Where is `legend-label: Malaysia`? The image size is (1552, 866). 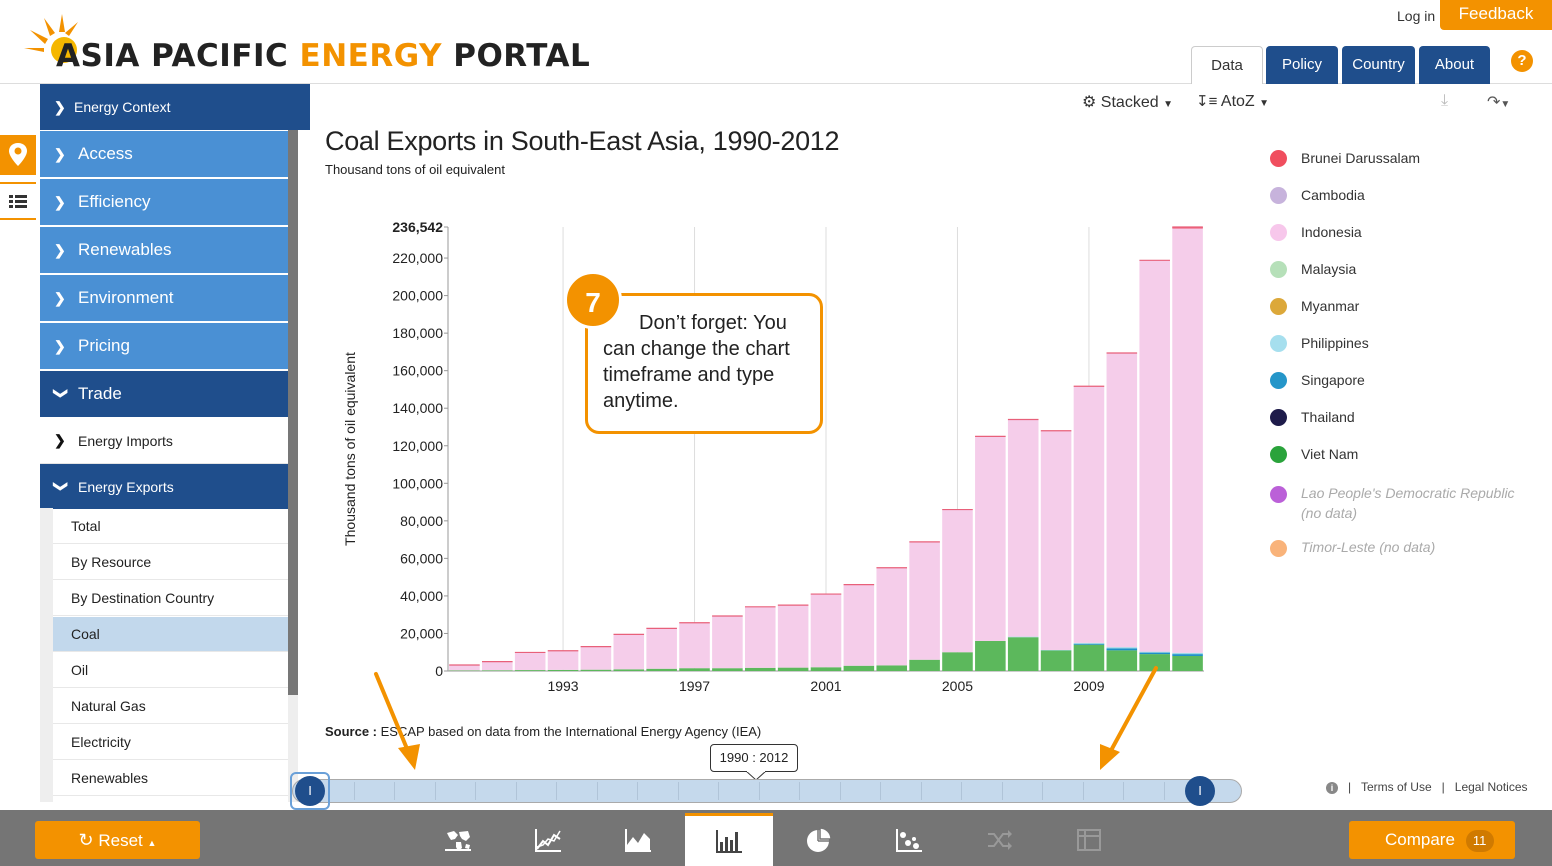 legend-label: Malaysia is located at coordinates (1329, 269).